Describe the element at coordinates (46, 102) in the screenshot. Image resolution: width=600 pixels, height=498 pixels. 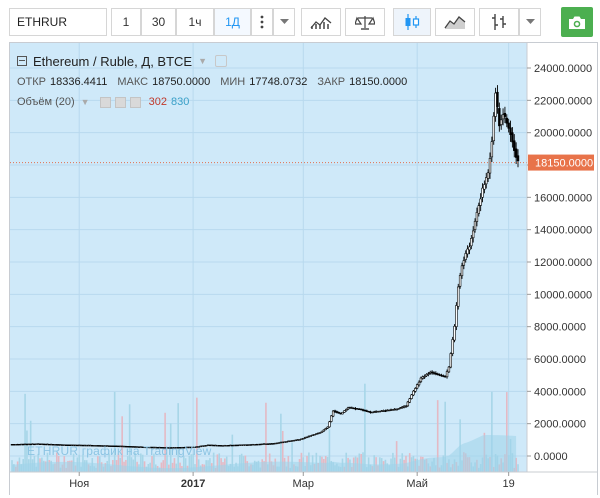
I see `volume-label: Объём (20)` at that location.